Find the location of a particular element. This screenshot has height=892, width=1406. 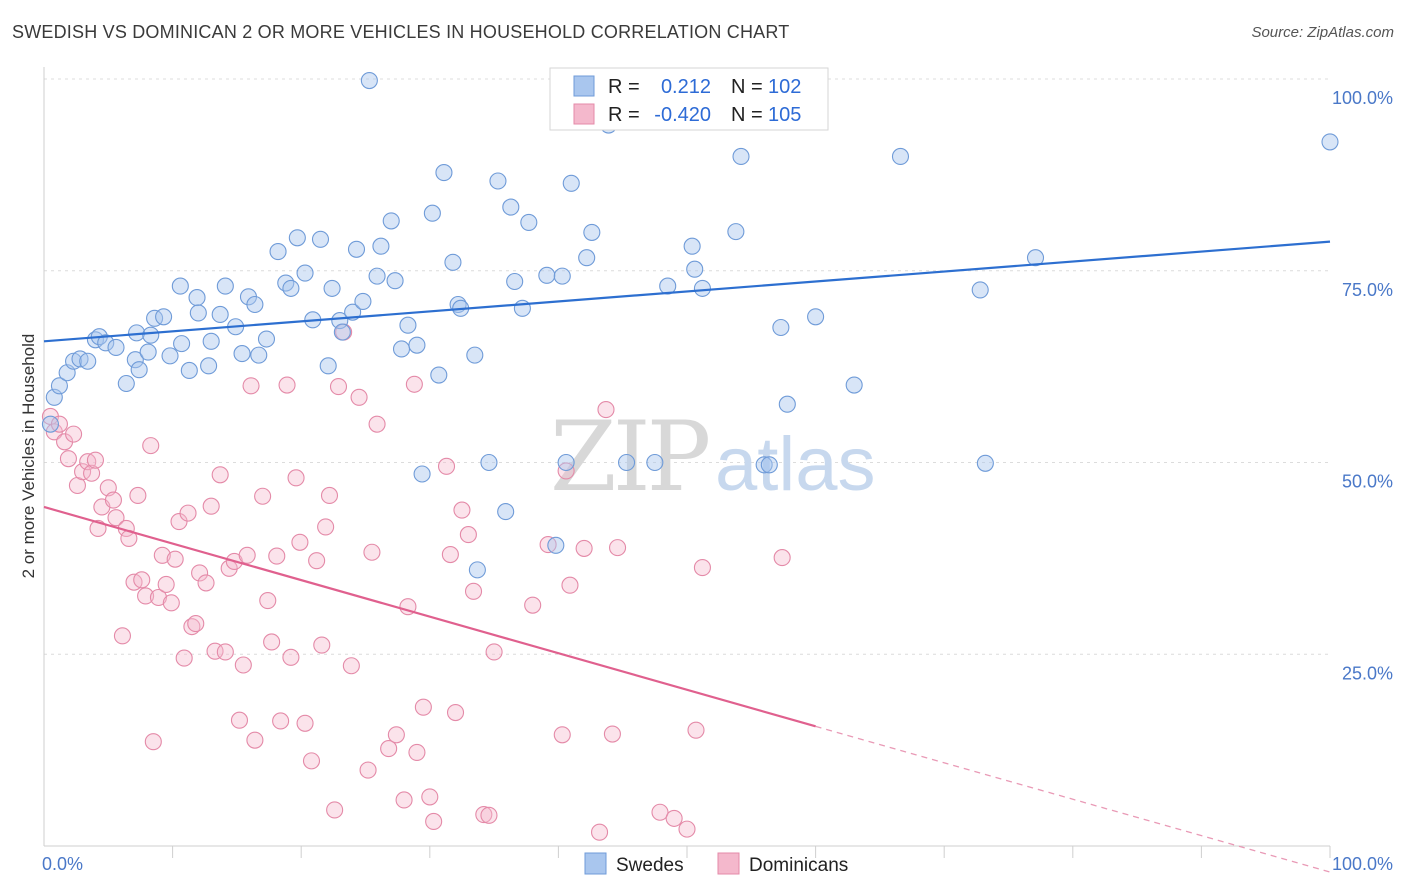

bottom-legend: Swedes Dominicans is located at coordinates (716, 864).